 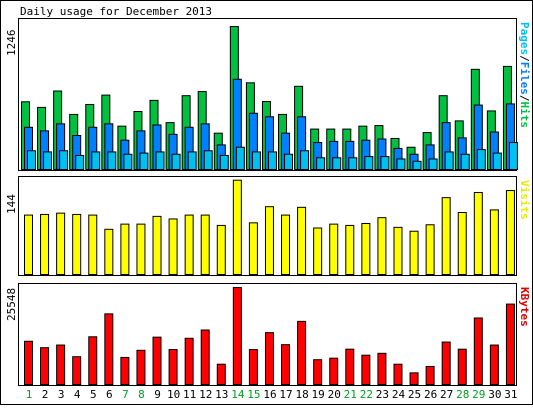 I want to click on x-tick-label-2: 2, so click(x=45, y=394).